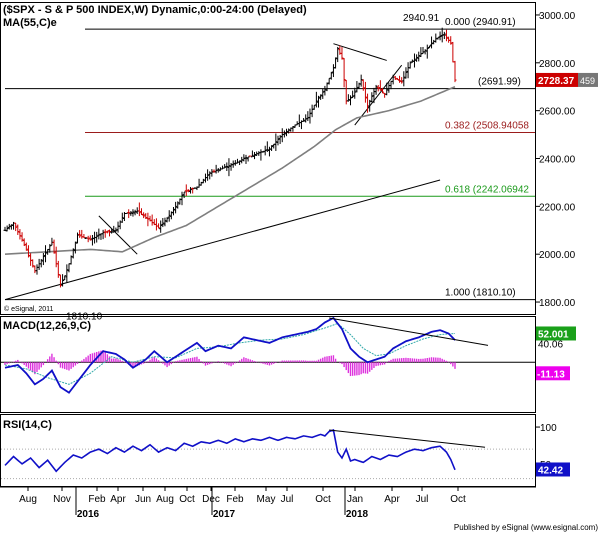 This screenshot has height=539, width=600. Describe the element at coordinates (526, 527) in the screenshot. I see `footer-credit: Published by eSignal (www.esignal.com)` at that location.